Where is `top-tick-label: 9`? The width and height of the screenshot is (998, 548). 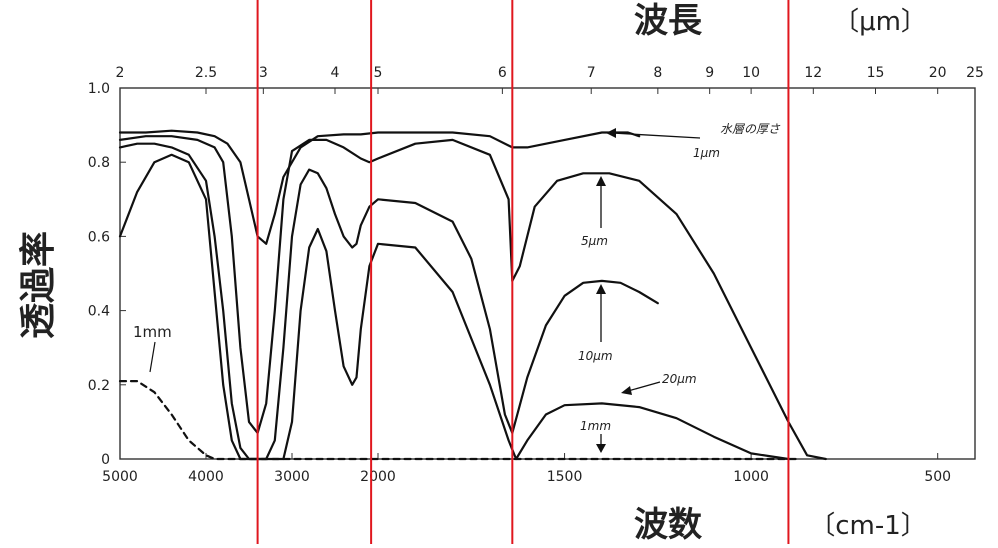 top-tick-label: 9 is located at coordinates (709, 73).